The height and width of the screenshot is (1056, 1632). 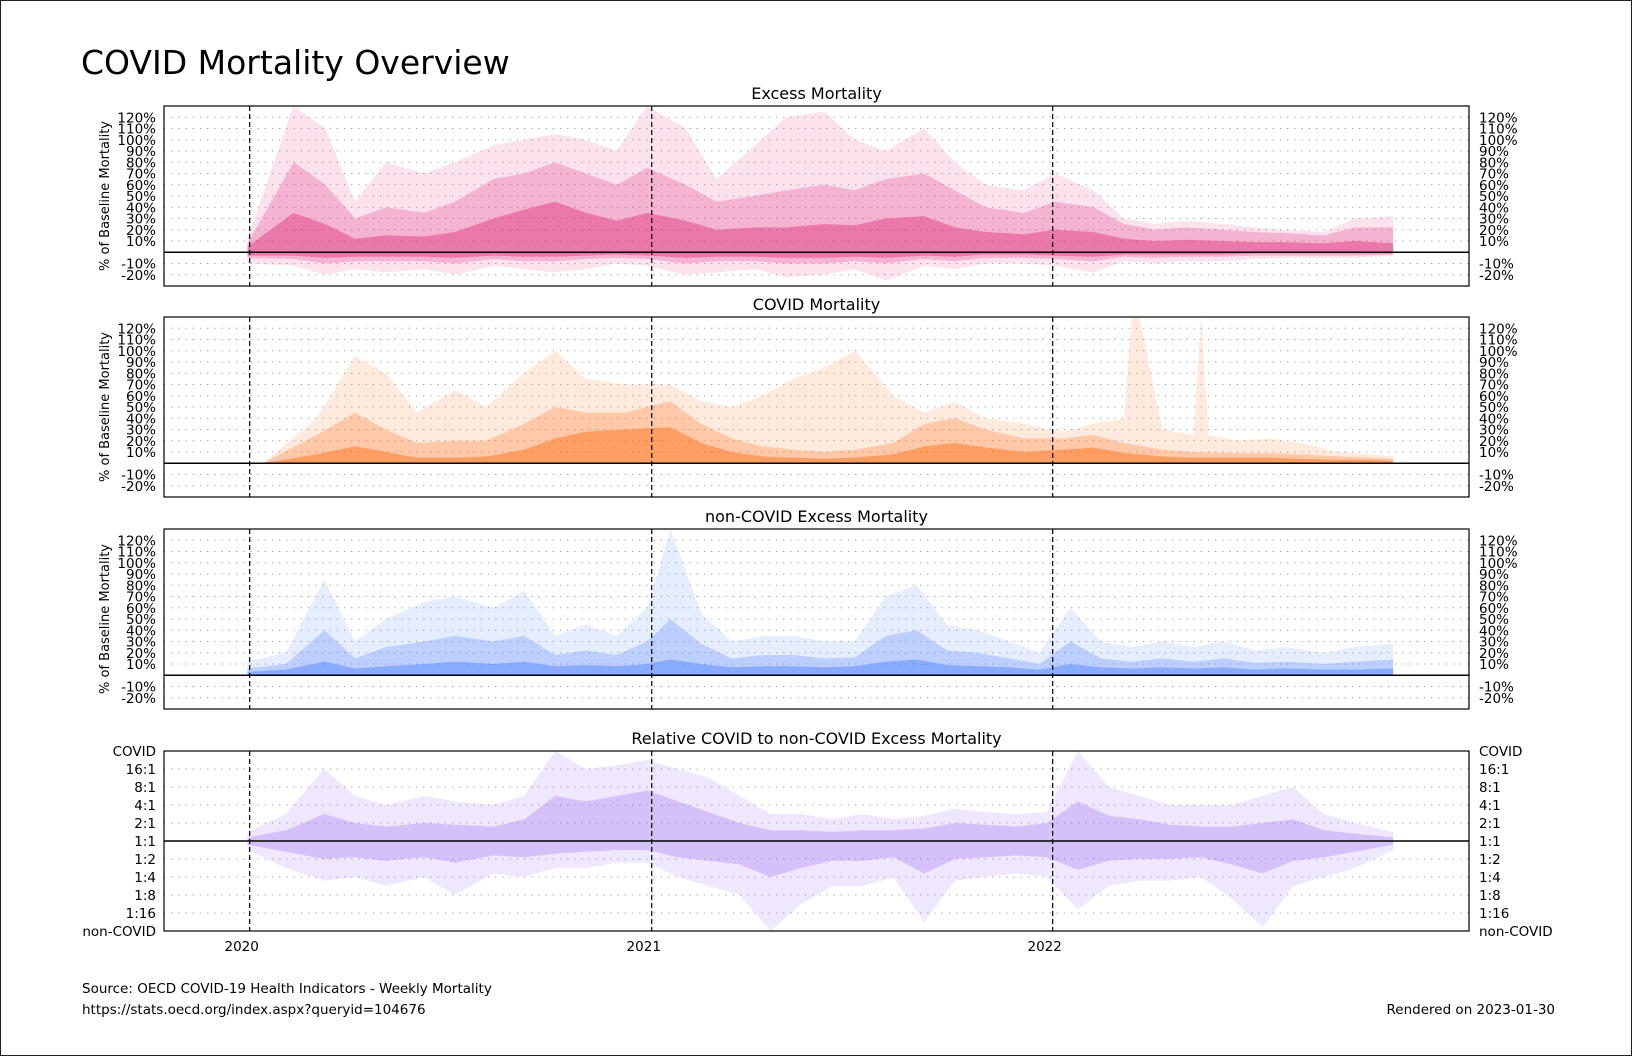 What do you see at coordinates (136, 329) in the screenshot?
I see `covid-y-tick-label-left: 120%` at bounding box center [136, 329].